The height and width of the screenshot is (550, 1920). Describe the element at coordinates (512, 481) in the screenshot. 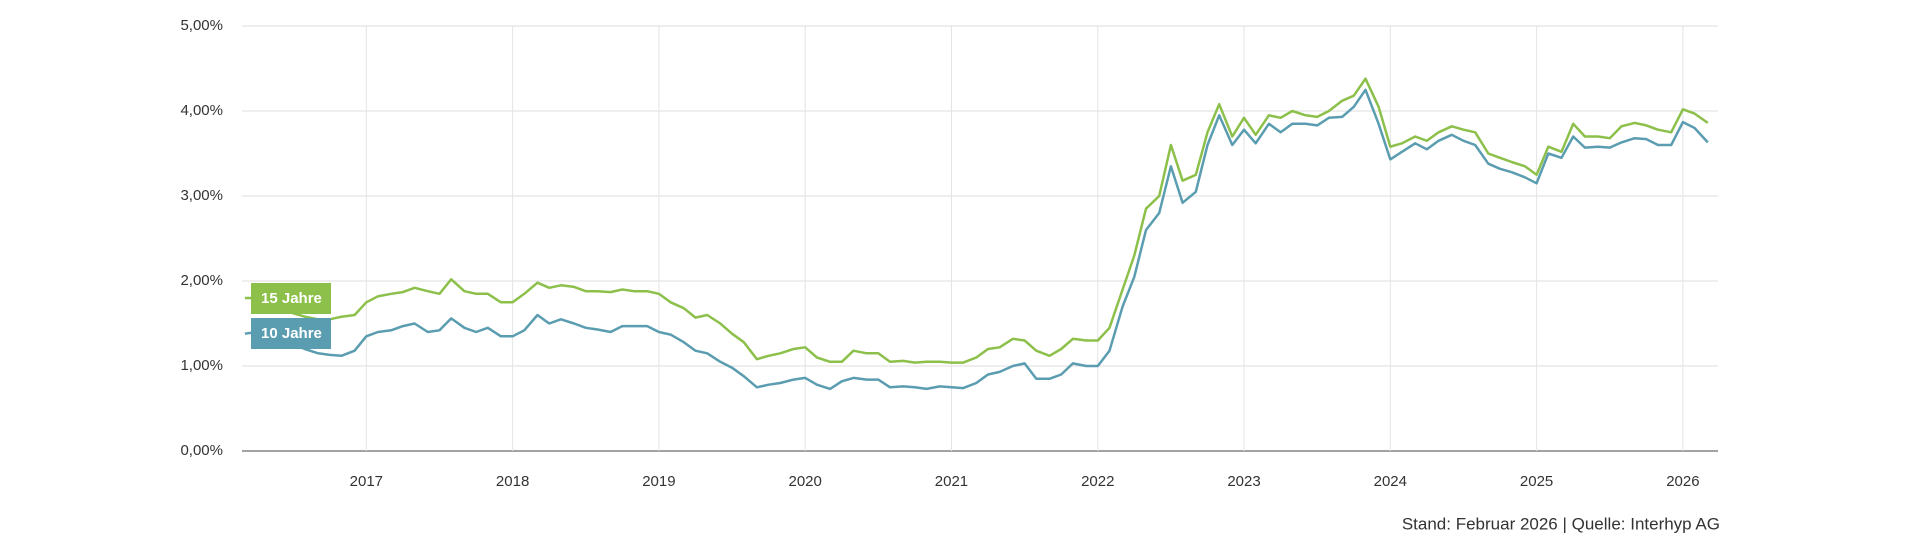

I see `x-tick-label: 2018` at that location.